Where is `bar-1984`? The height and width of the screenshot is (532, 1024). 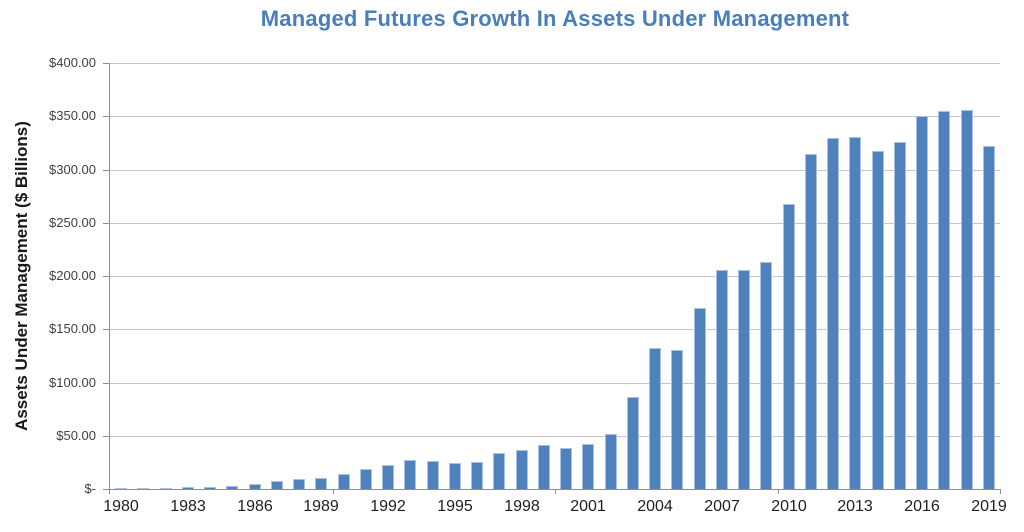 bar-1984 is located at coordinates (210, 488).